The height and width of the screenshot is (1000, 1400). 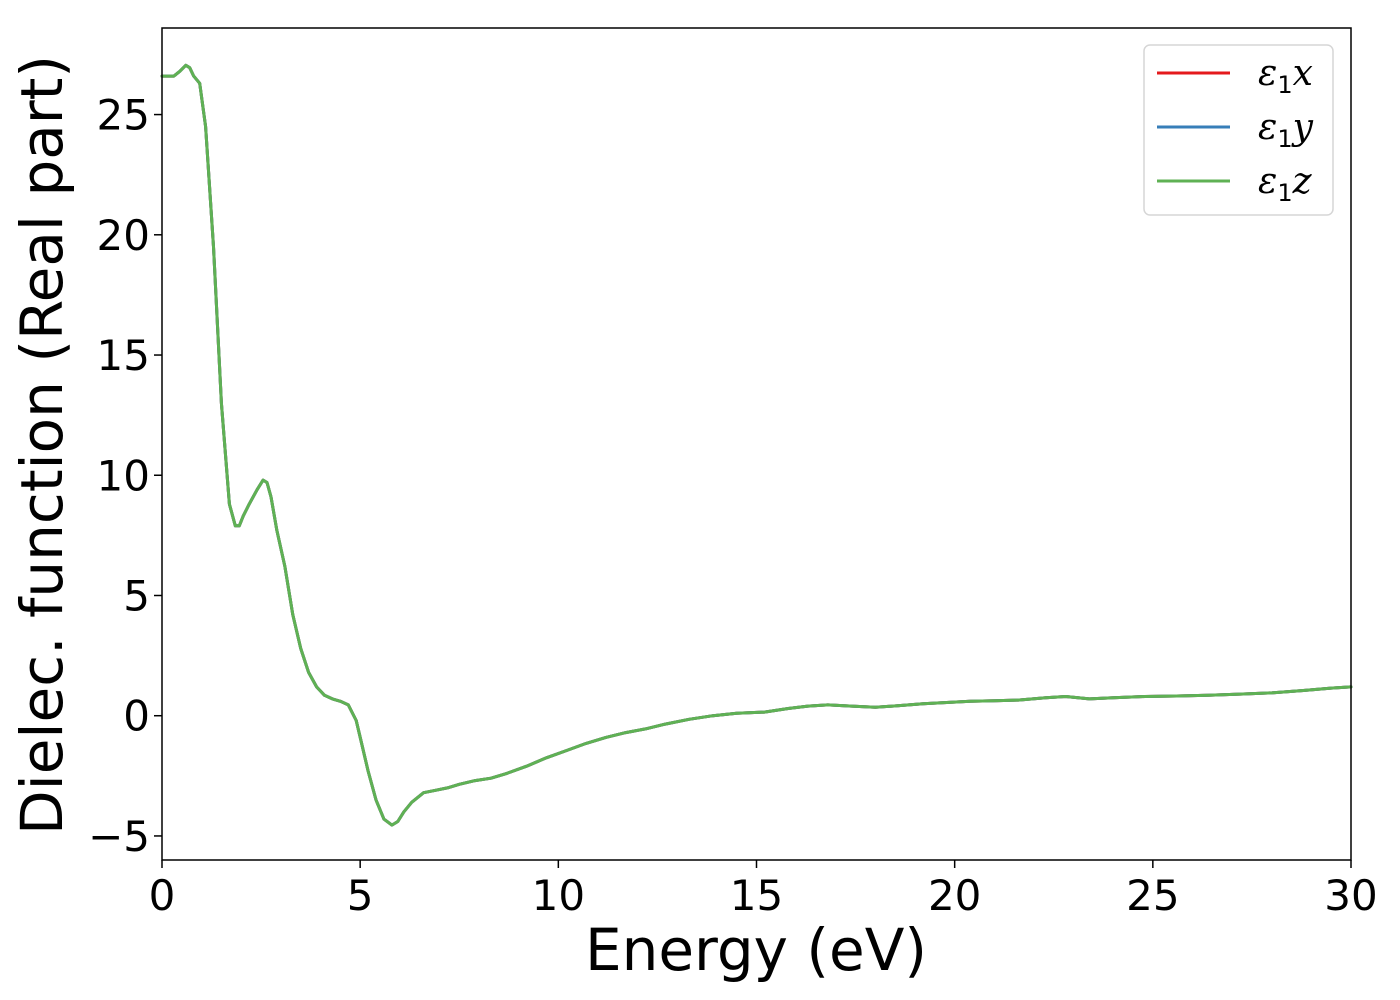 What do you see at coordinates (42, 445) in the screenshot?
I see `y-axis-title: Dielec. function (Real part)` at bounding box center [42, 445].